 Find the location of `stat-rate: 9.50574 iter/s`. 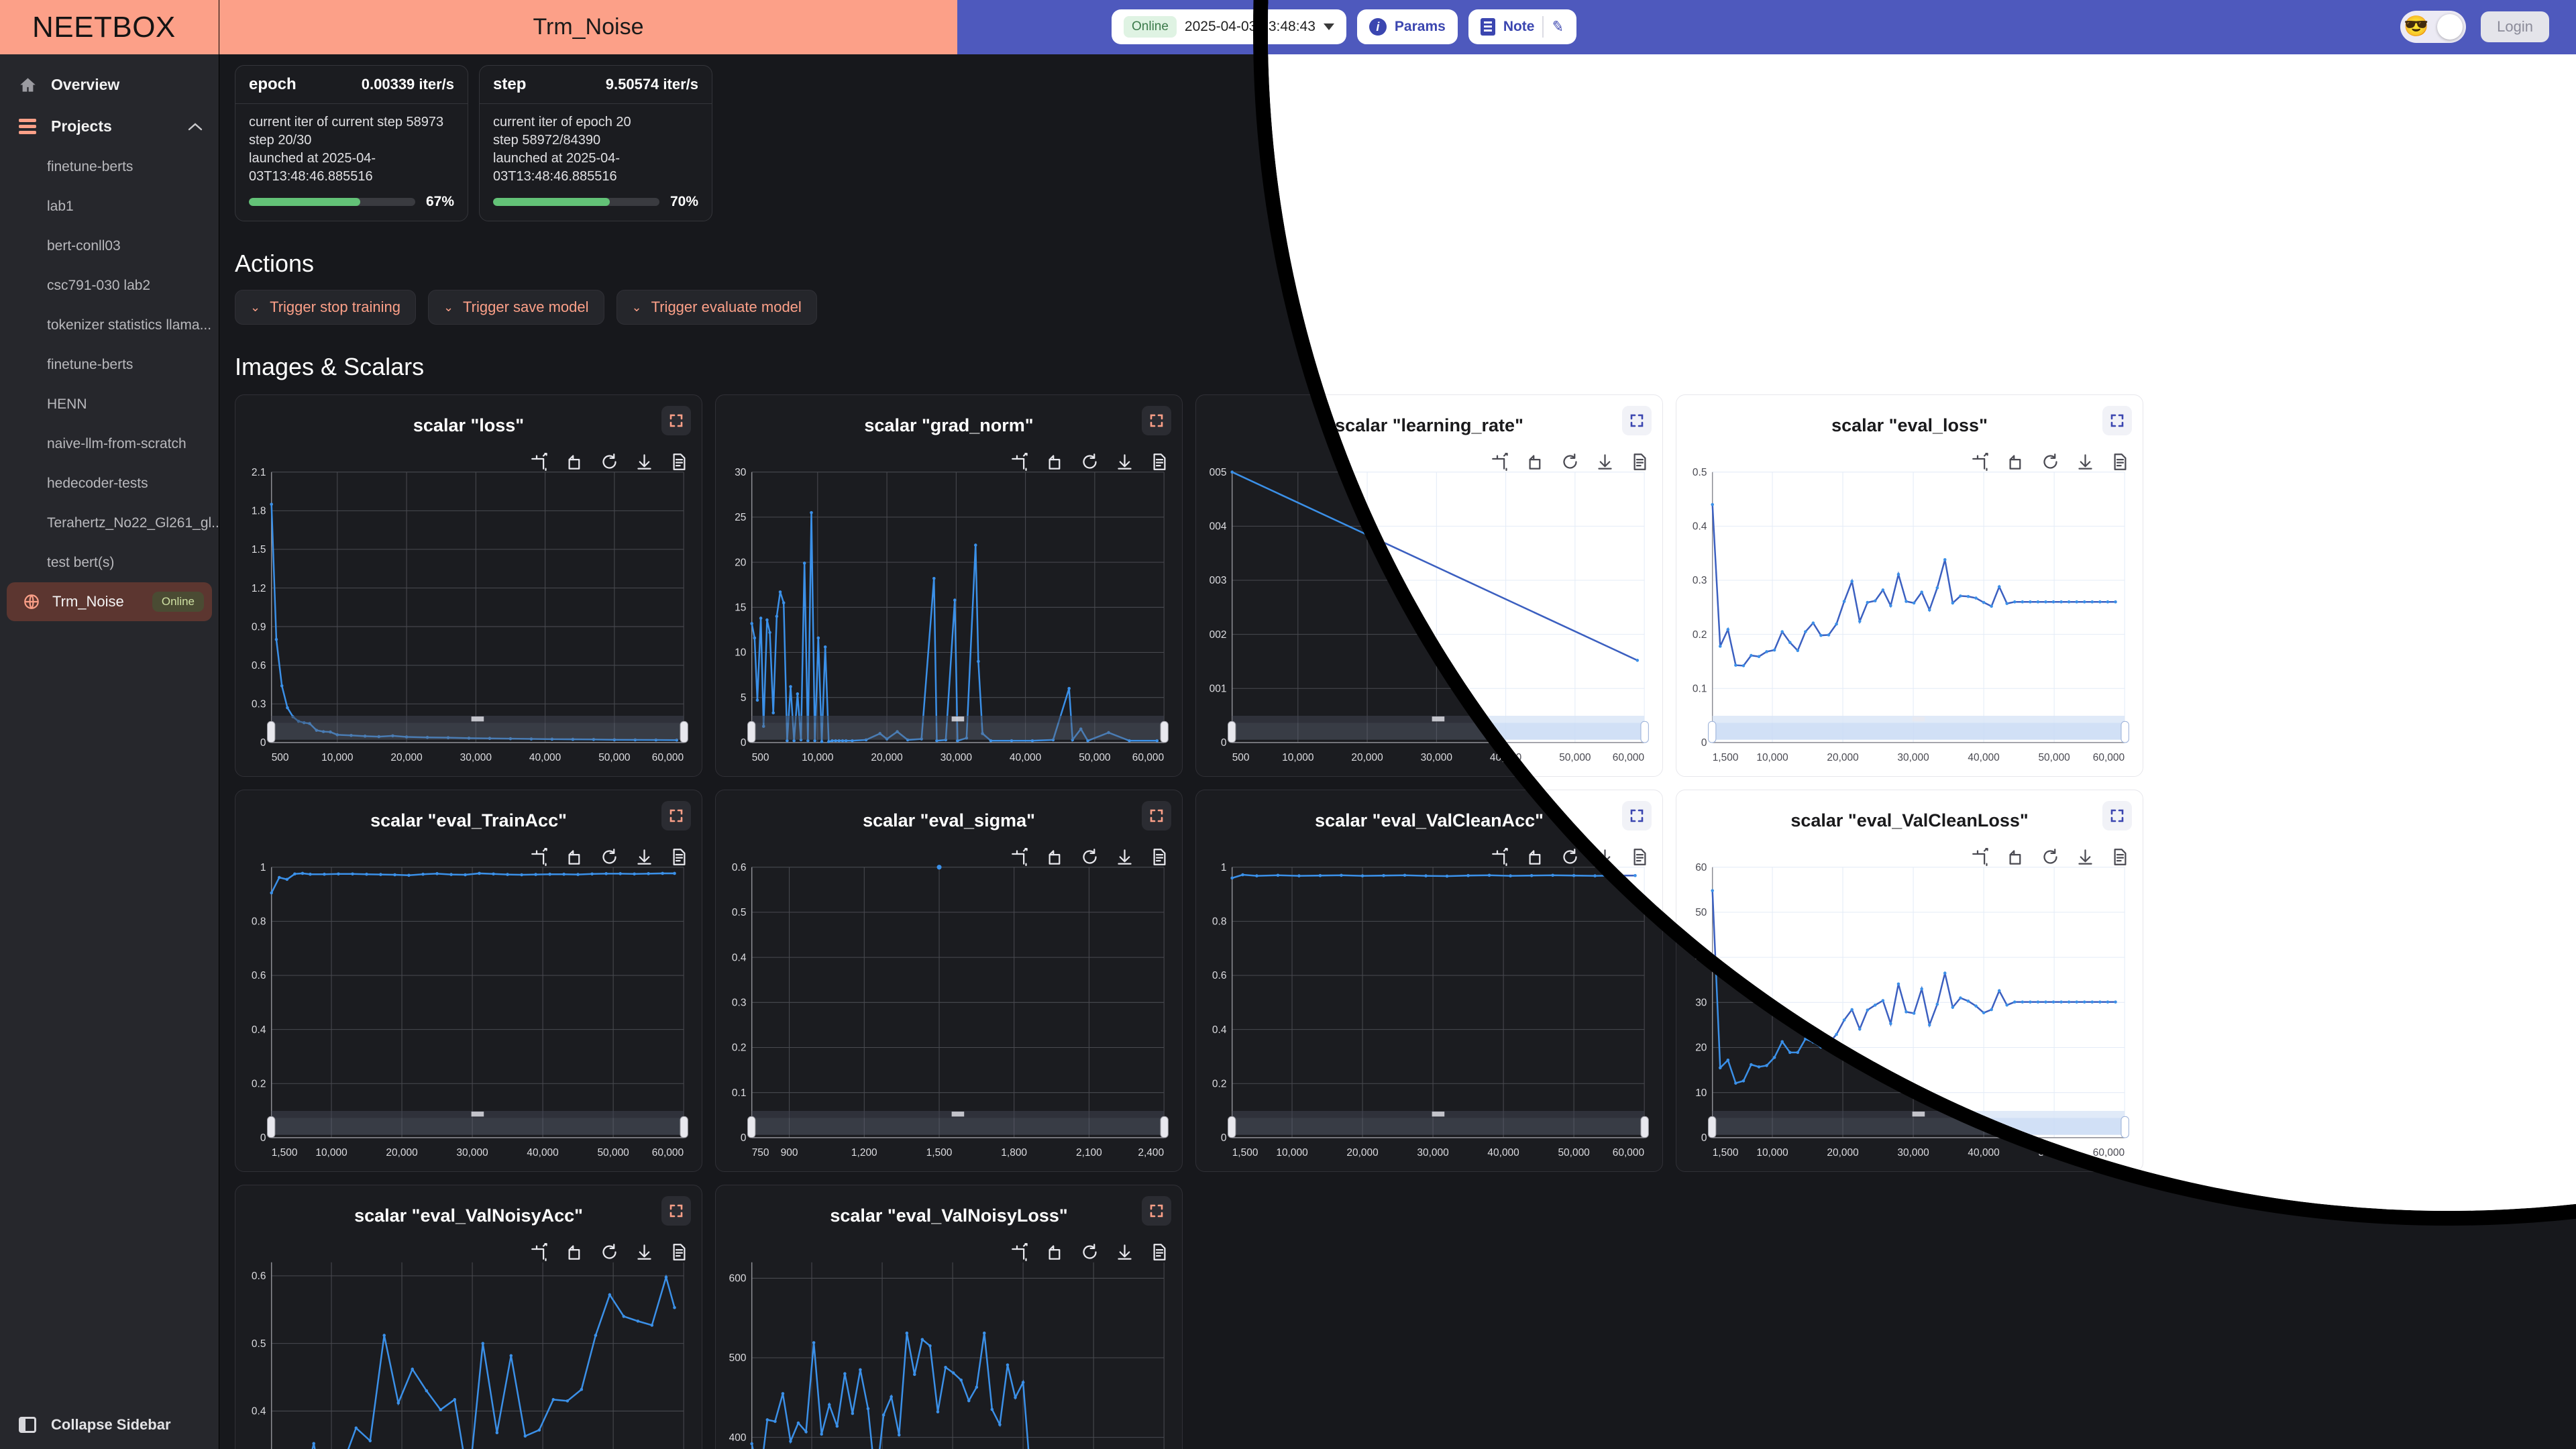

stat-rate: 9.50574 iter/s is located at coordinates (651, 84).